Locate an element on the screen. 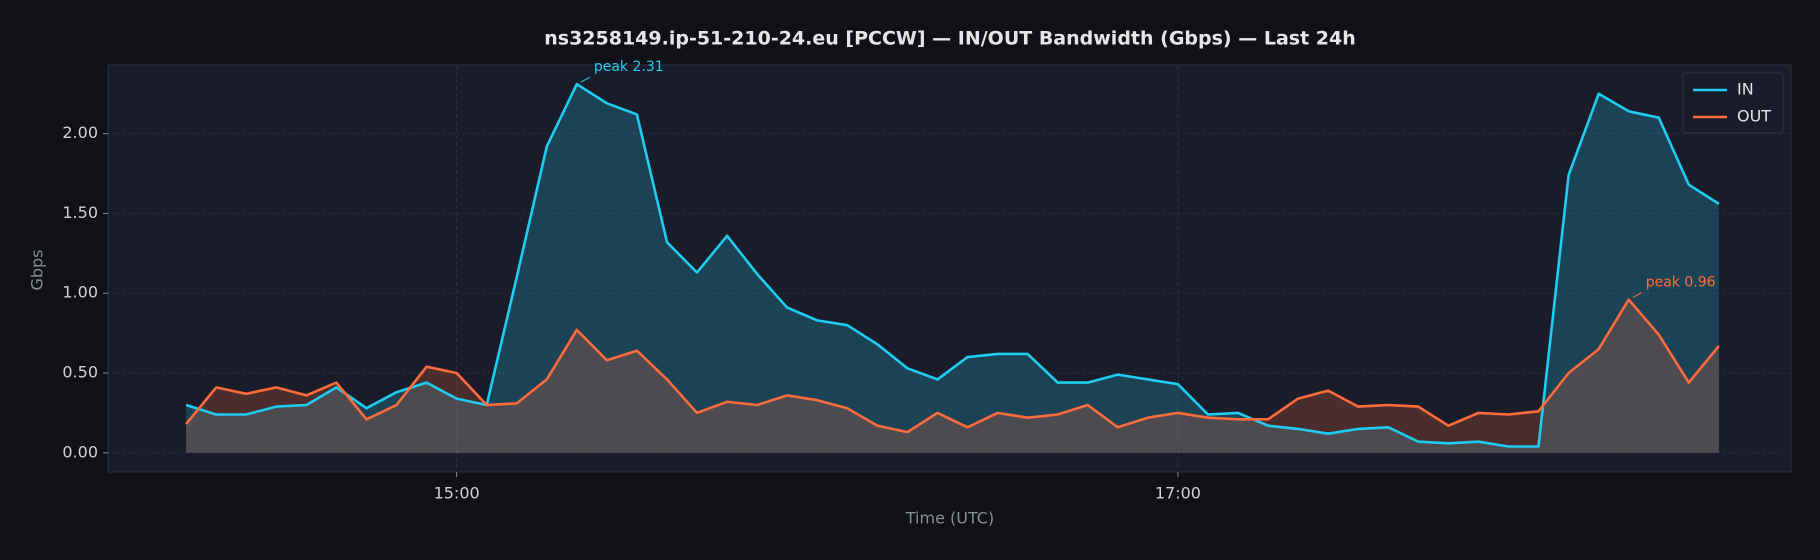  annotation: peak 0.96 is located at coordinates (1681, 283).